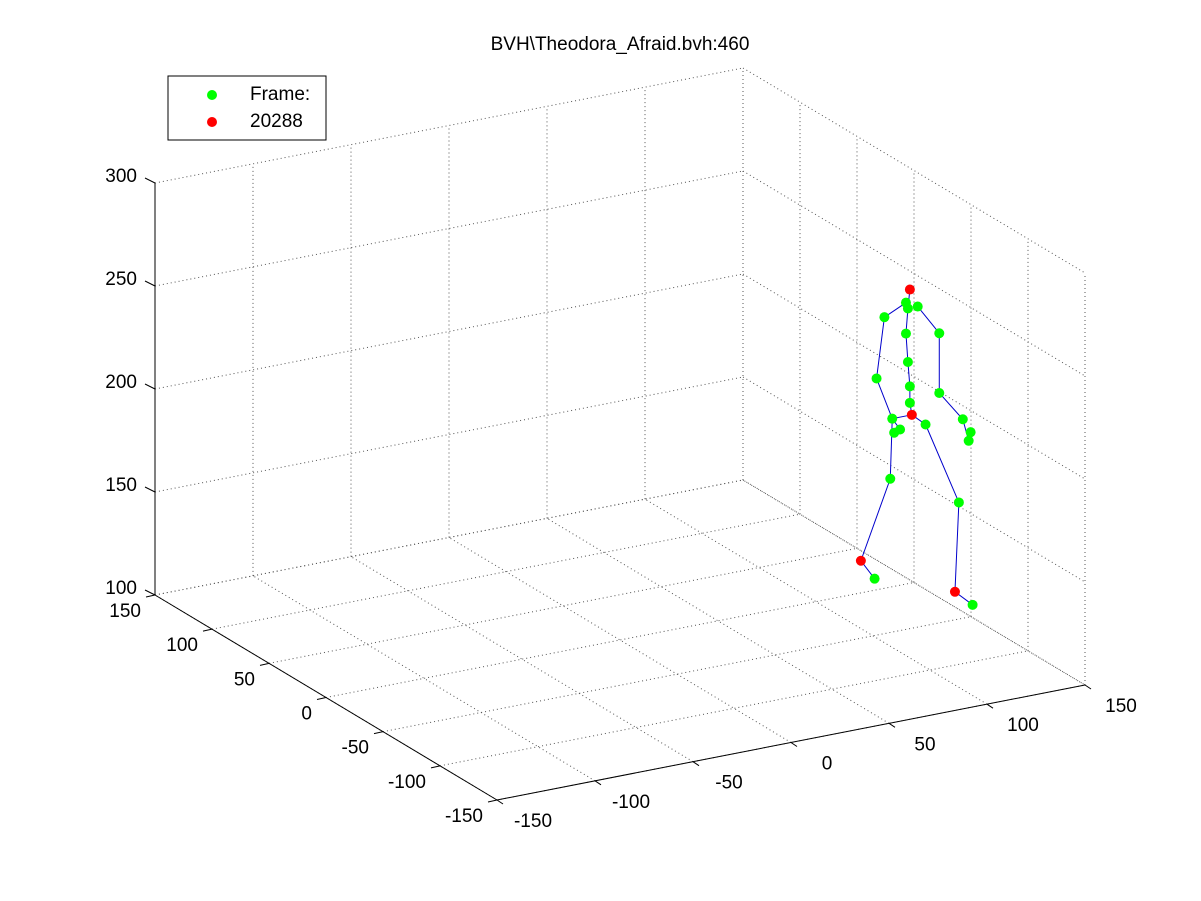 Image resolution: width=1201 pixels, height=901 pixels. I want to click on legend: Frame: 20288, so click(247, 108).